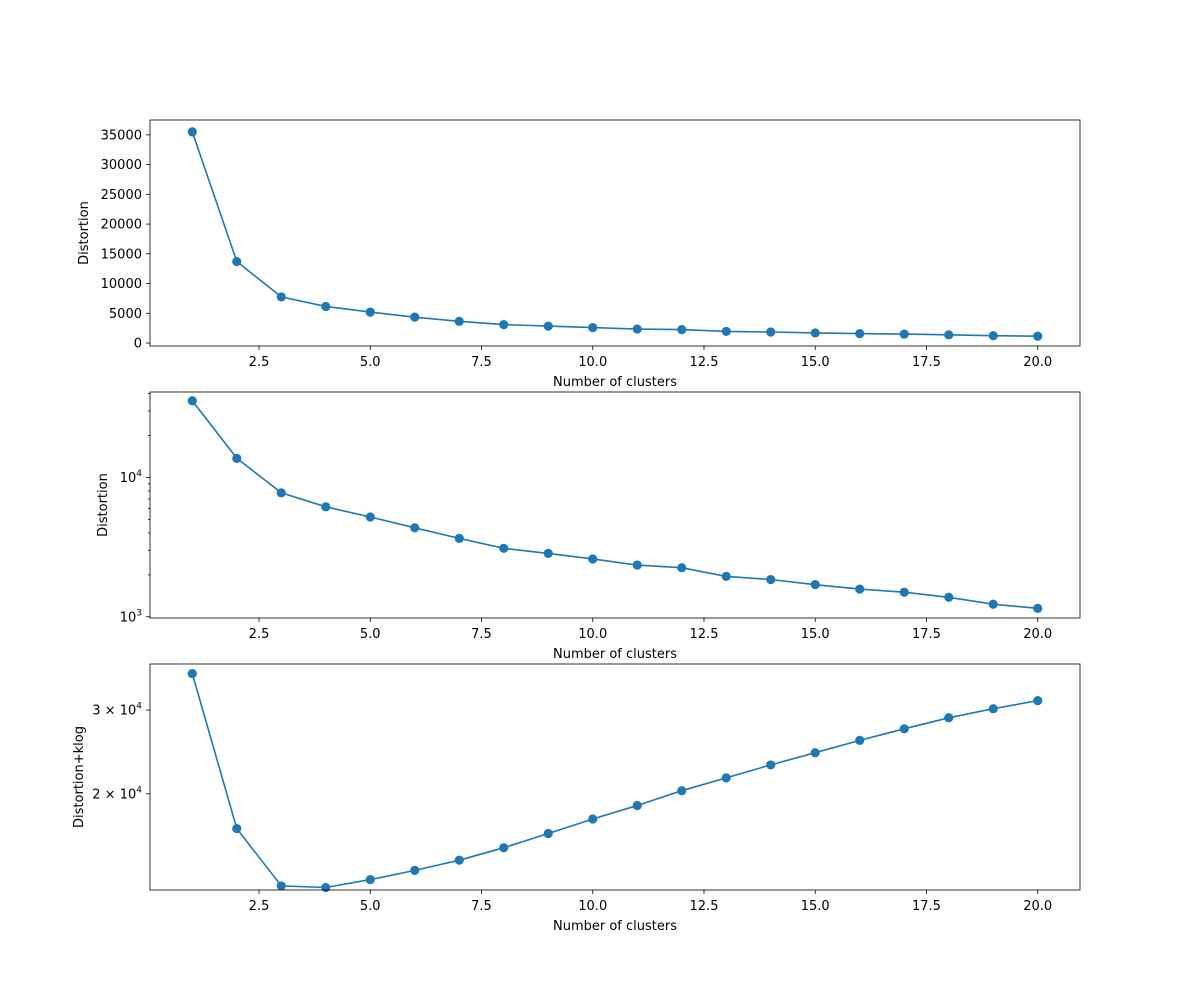 Image resolution: width=1200 pixels, height=1000 pixels. What do you see at coordinates (121, 284) in the screenshot?
I see `y-tick-label: 10000` at bounding box center [121, 284].